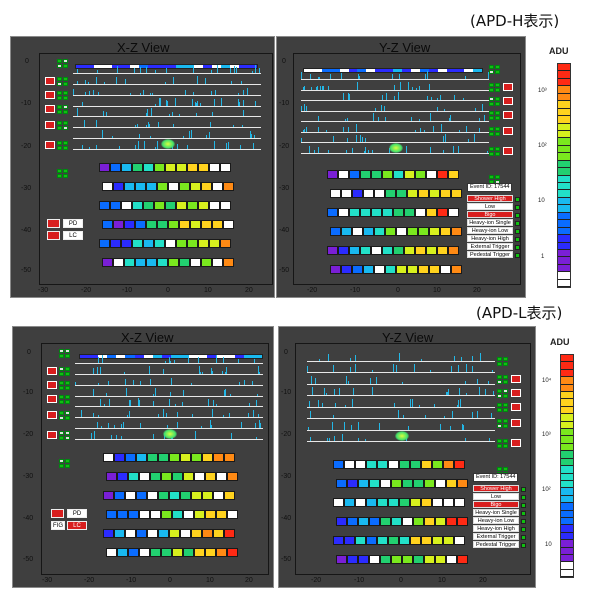  Describe the element at coordinates (517, 231) in the screenshot. I see `legend-checkbox` at that location.